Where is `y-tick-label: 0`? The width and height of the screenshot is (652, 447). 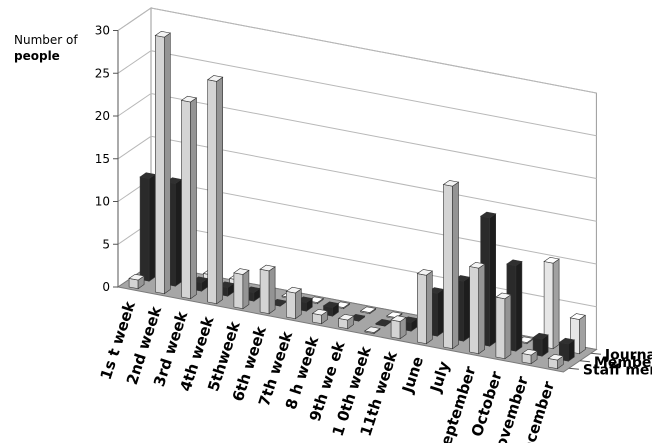 y-tick-label: 0 is located at coordinates (106, 287).